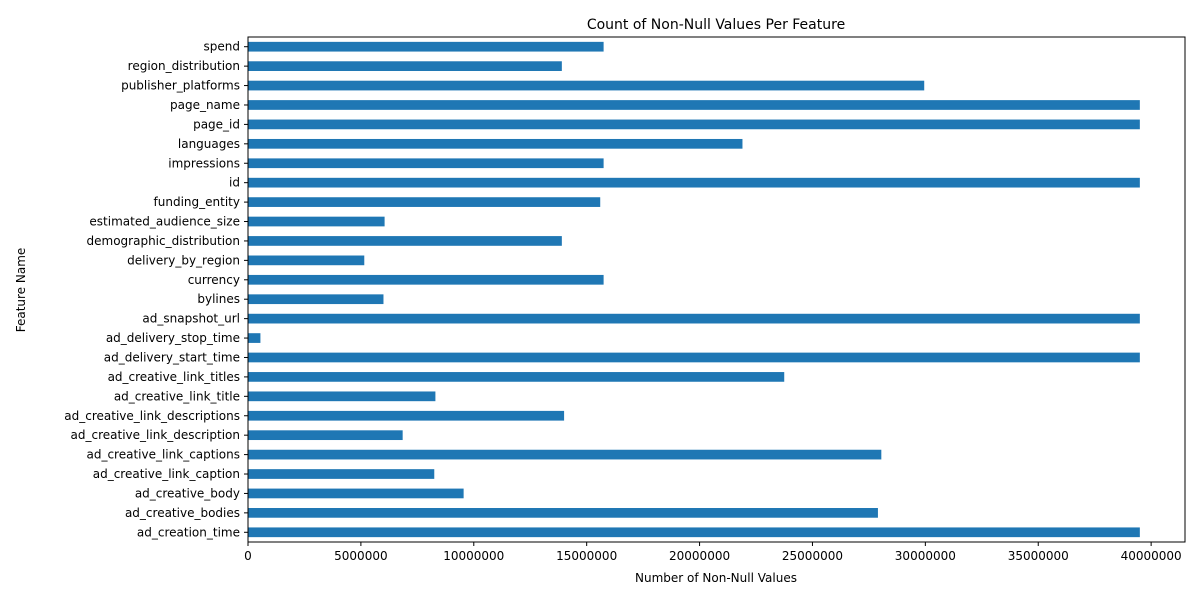 The image size is (1200, 600). I want to click on y-tick-label: ad_creative_link_captions, so click(163, 455).